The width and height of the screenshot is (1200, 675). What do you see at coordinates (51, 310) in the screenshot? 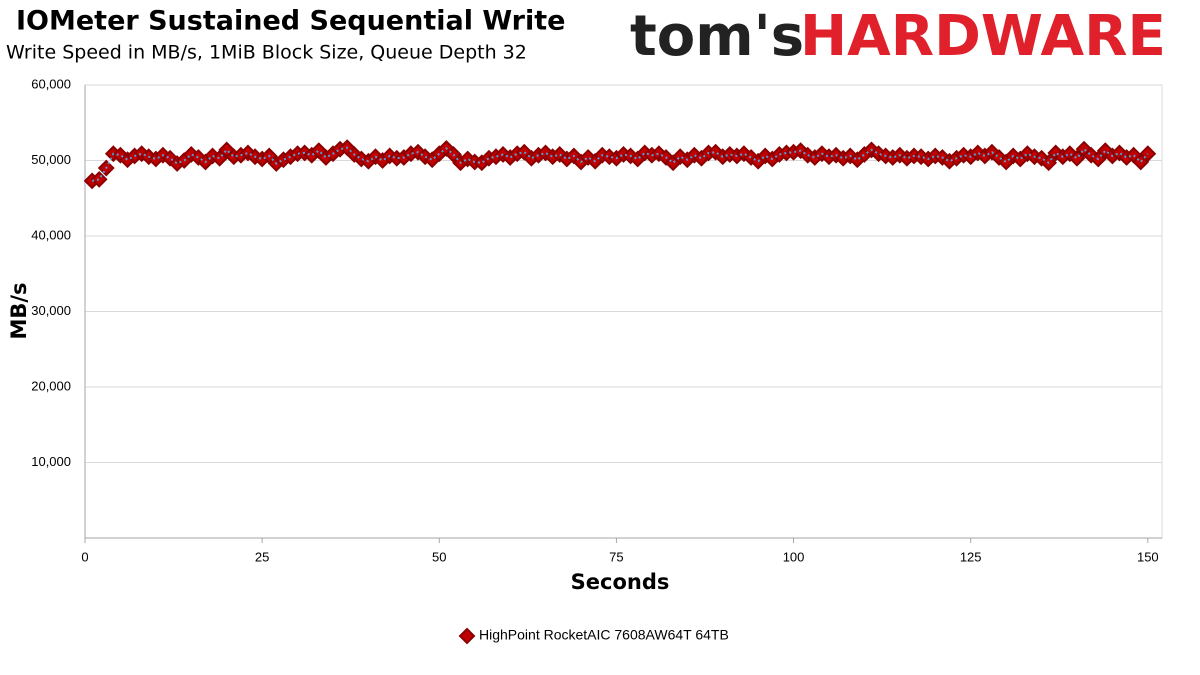
I see `y-tick-label: 30,000` at bounding box center [51, 310].